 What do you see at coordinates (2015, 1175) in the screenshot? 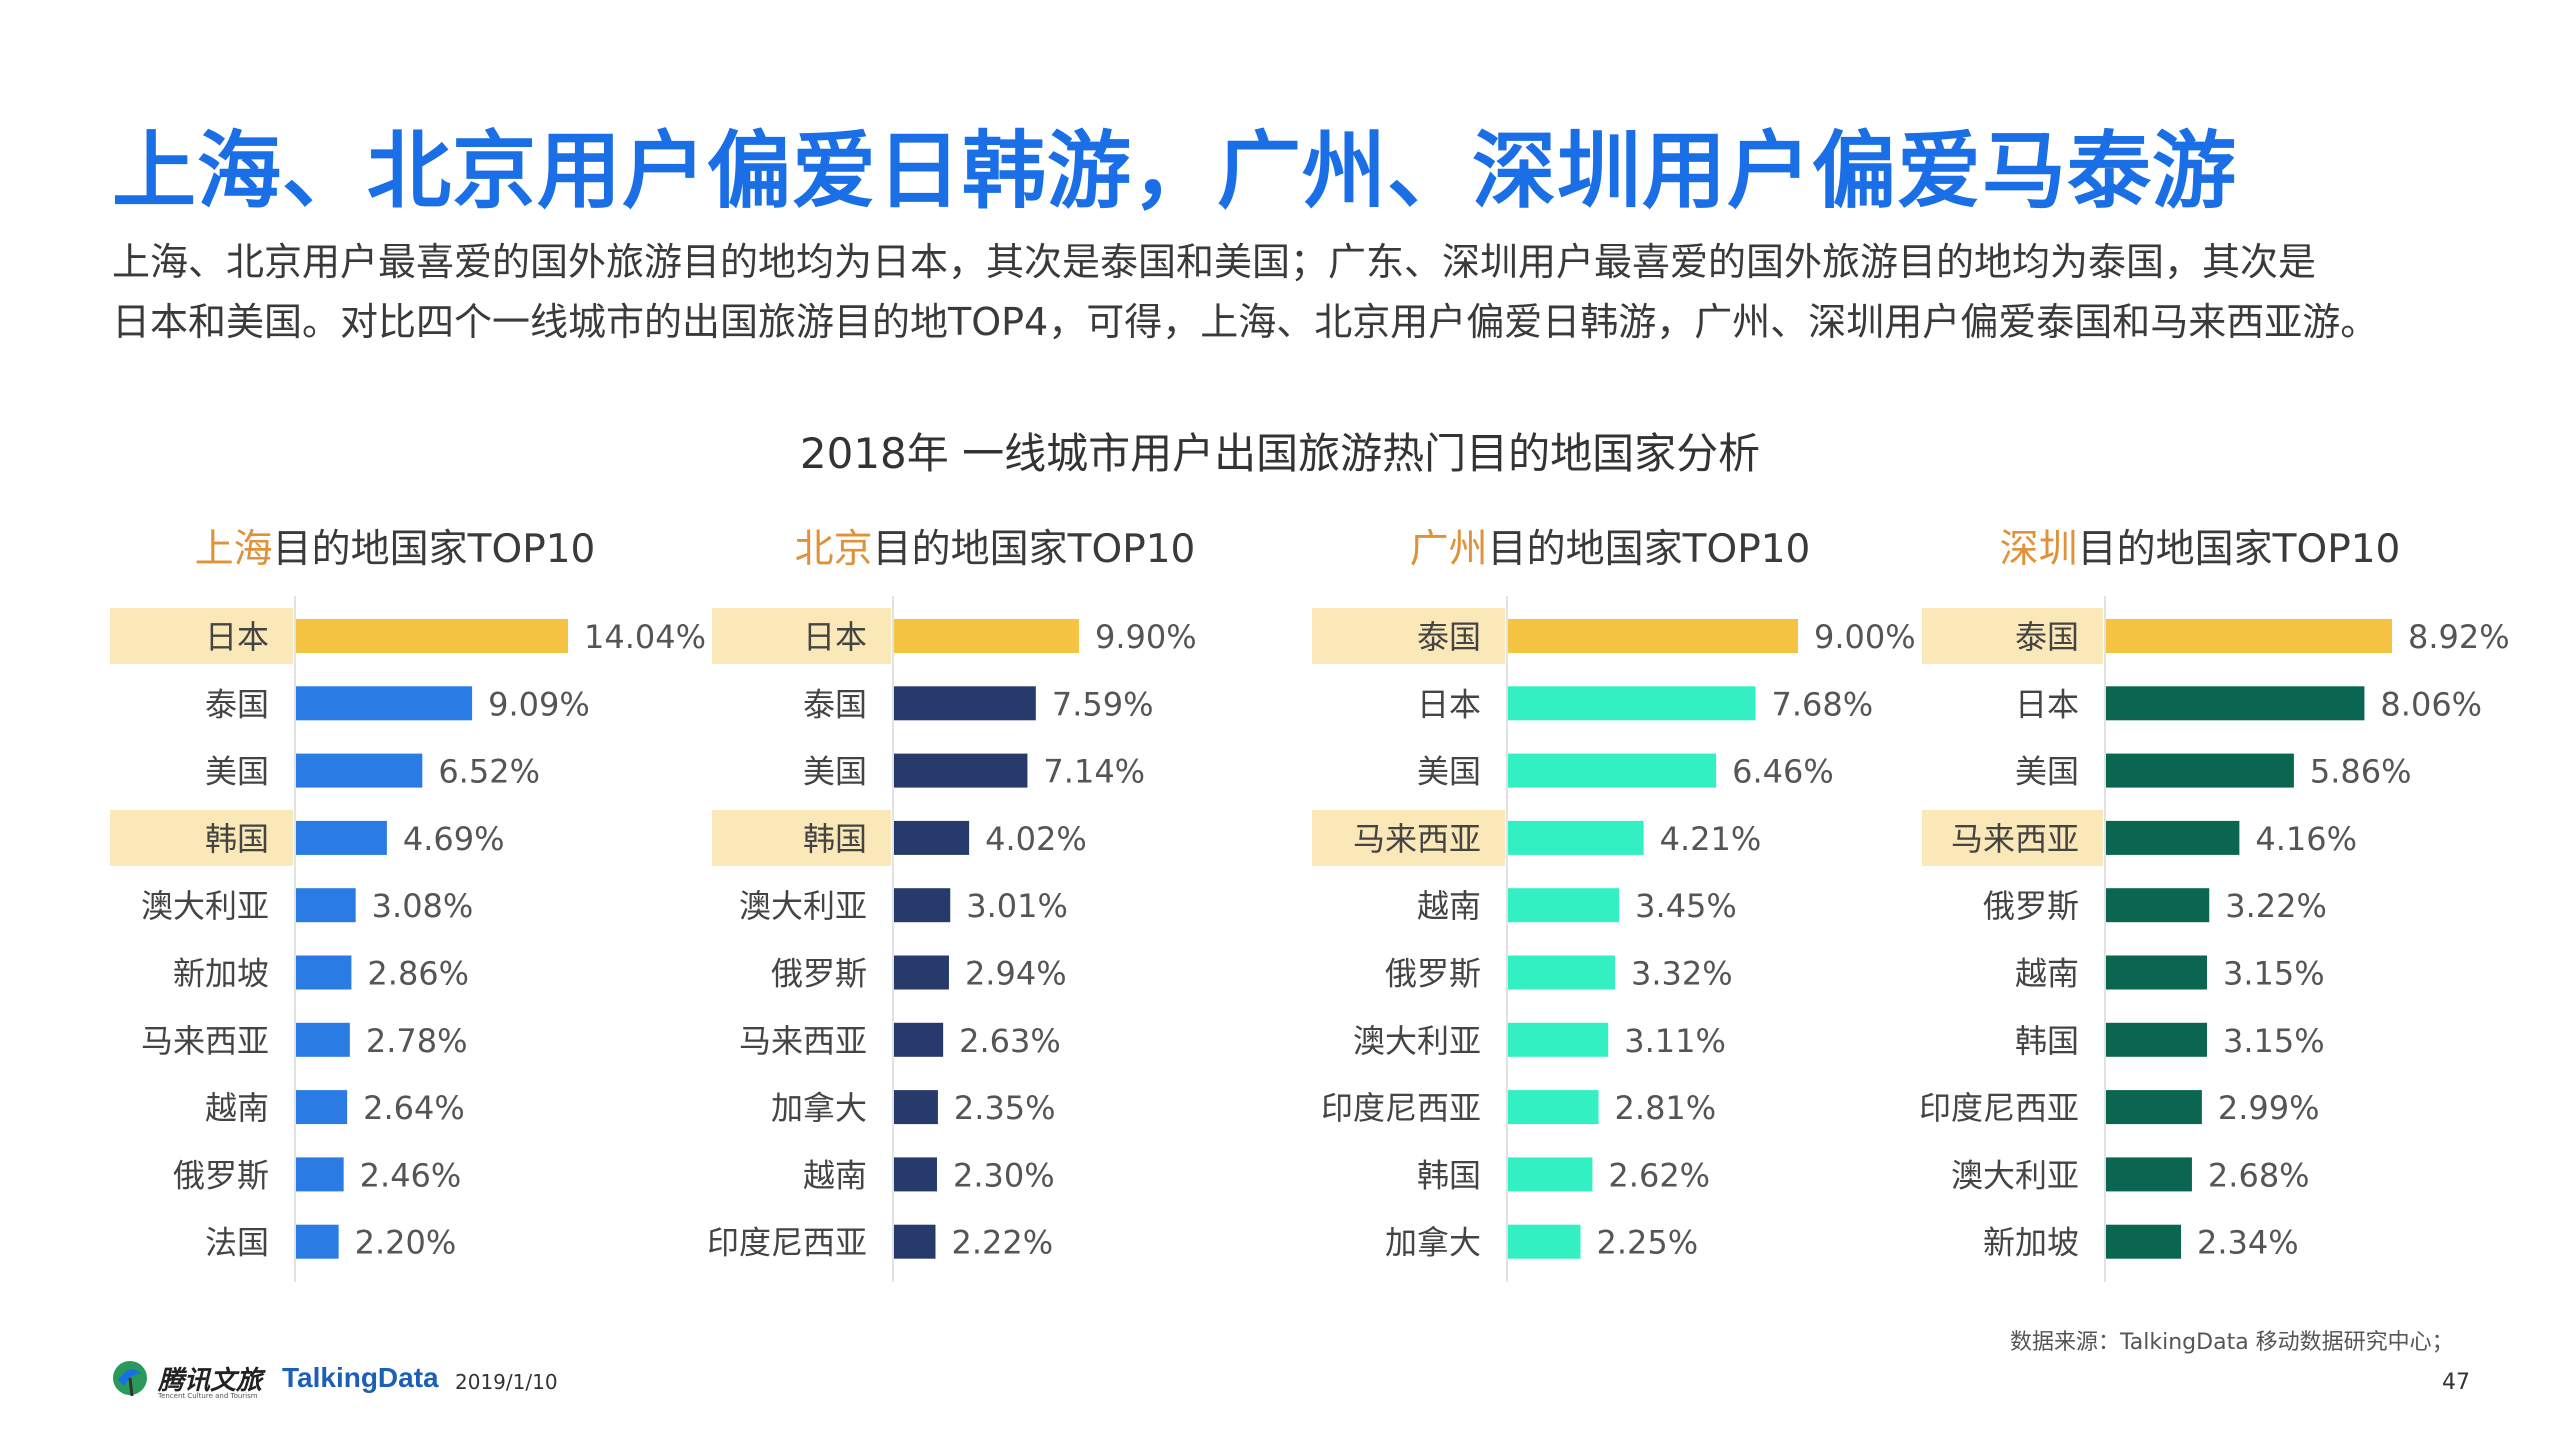
I see `category-label-shenzhen: 澳大利亚` at bounding box center [2015, 1175].